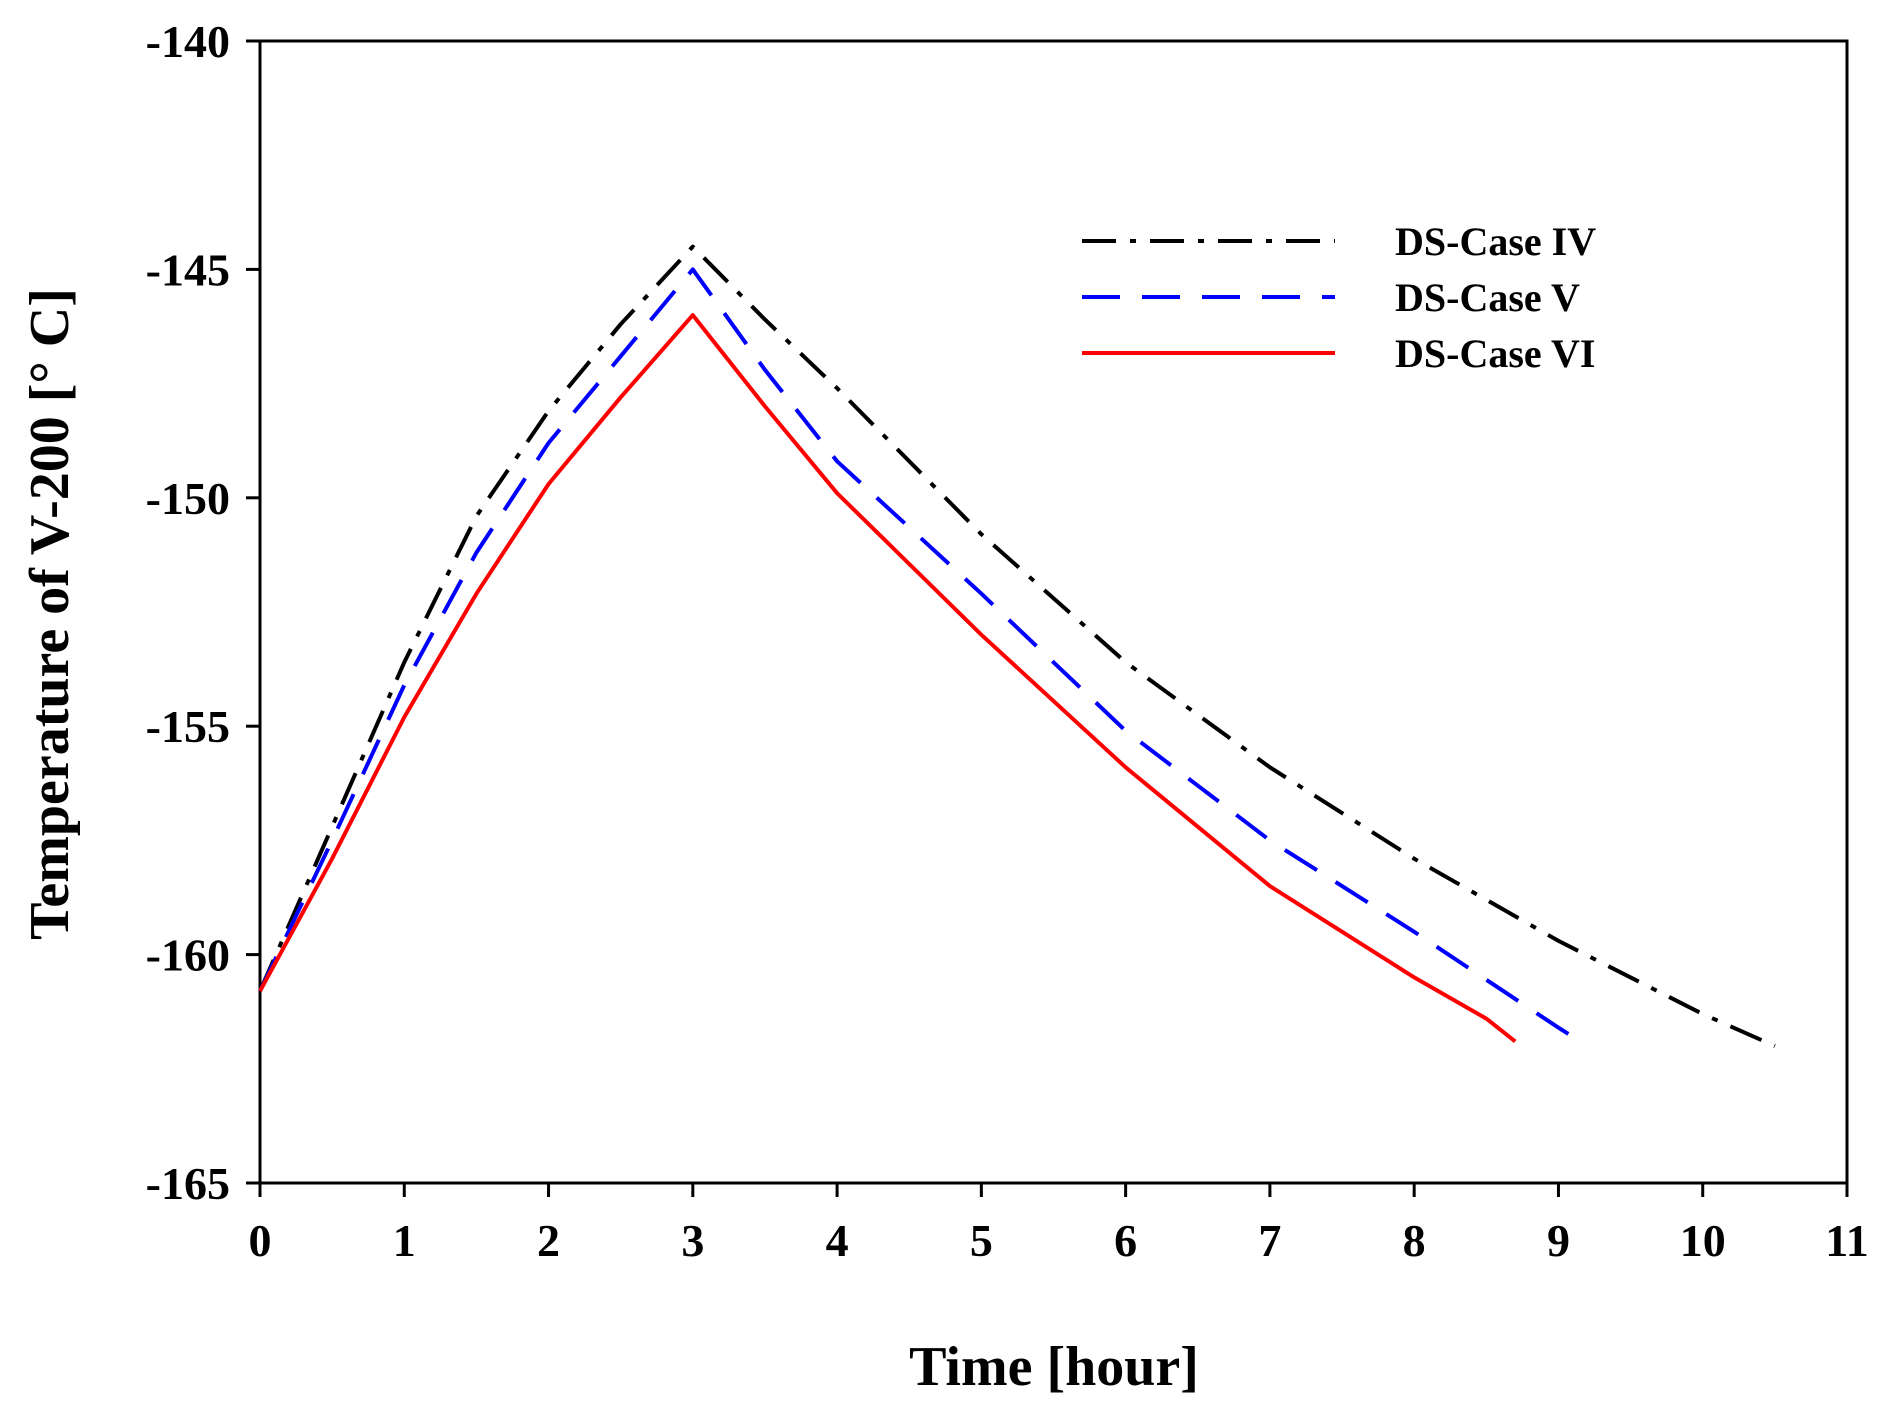  What do you see at coordinates (1125, 1240) in the screenshot?
I see `x-tick-label: 6` at bounding box center [1125, 1240].